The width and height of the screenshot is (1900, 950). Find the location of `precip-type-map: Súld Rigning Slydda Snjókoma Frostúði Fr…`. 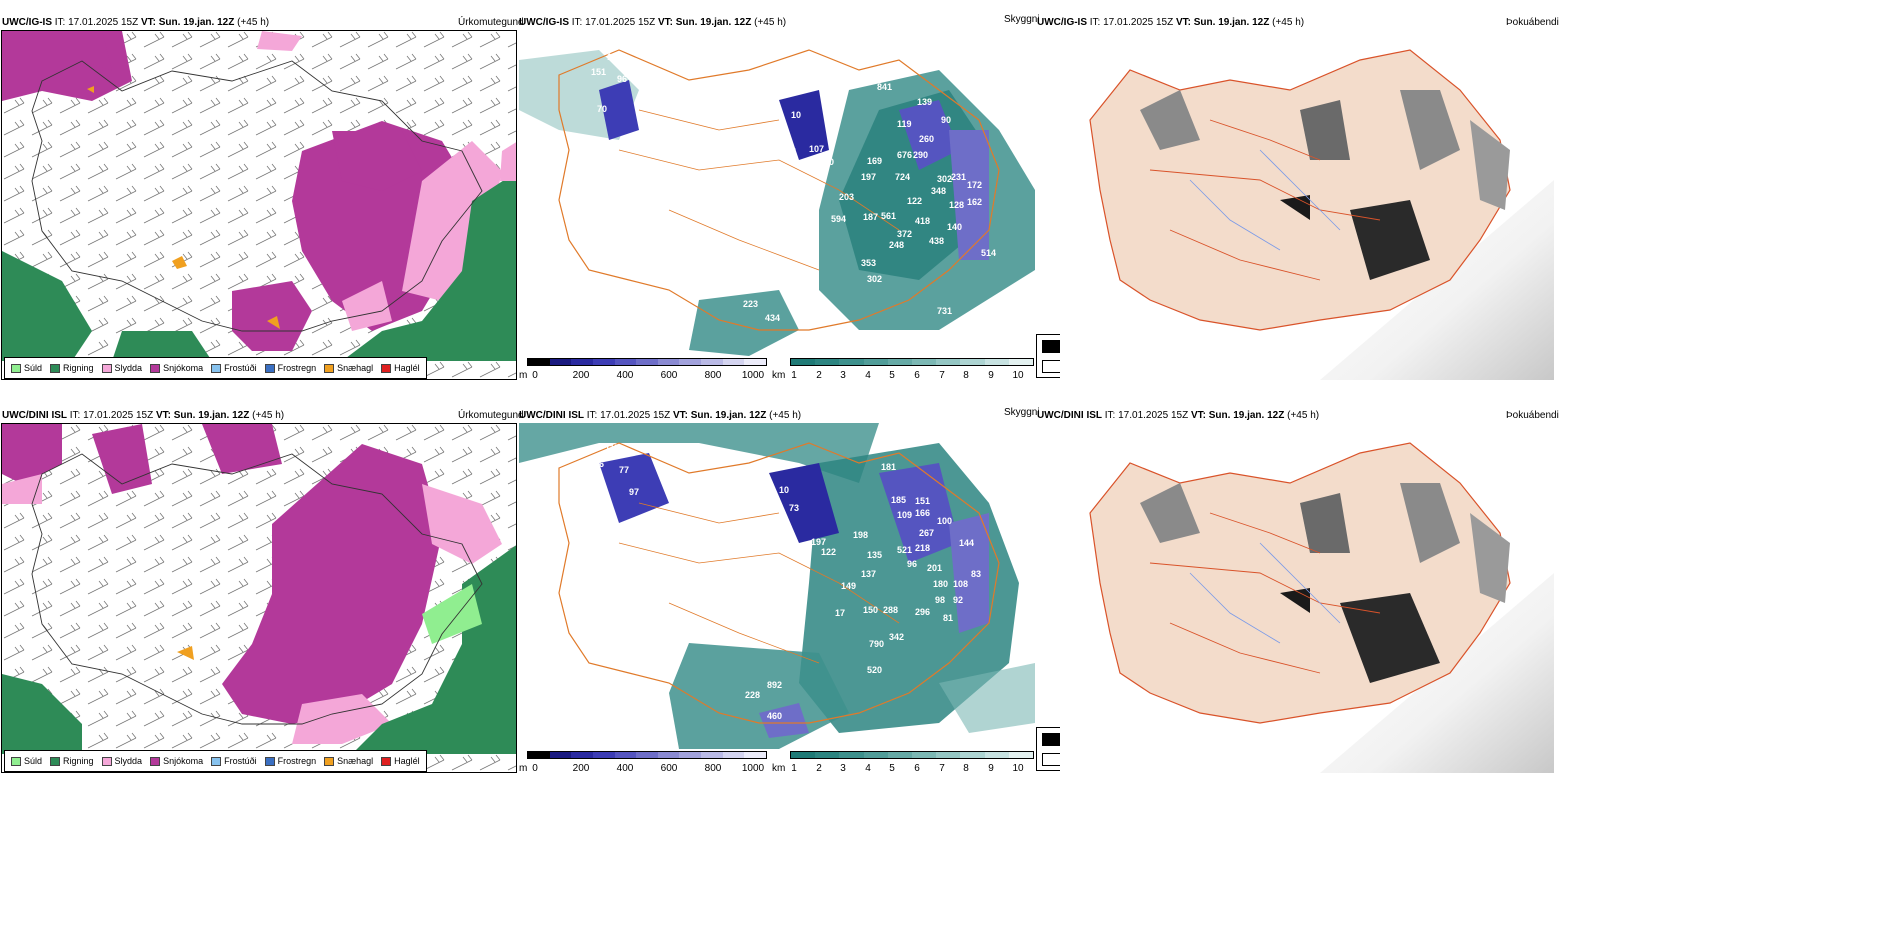

precip-type-map: Súld Rigning Slydda Snjókoma Frostúði Fr… is located at coordinates (259, 598).